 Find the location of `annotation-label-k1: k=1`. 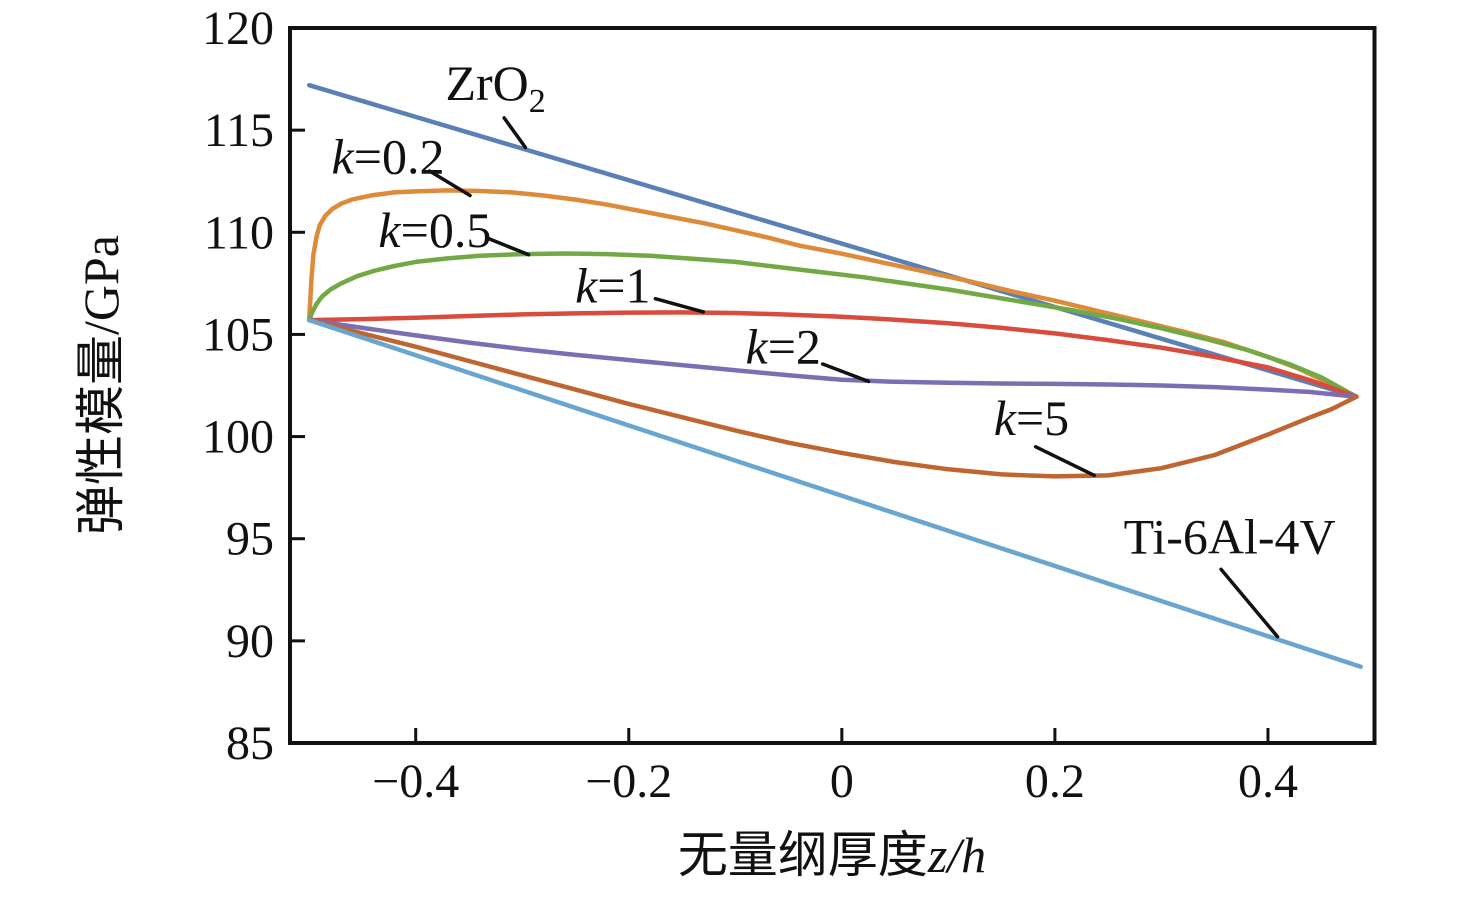

annotation-label-k1: k=1 is located at coordinates (612, 285).